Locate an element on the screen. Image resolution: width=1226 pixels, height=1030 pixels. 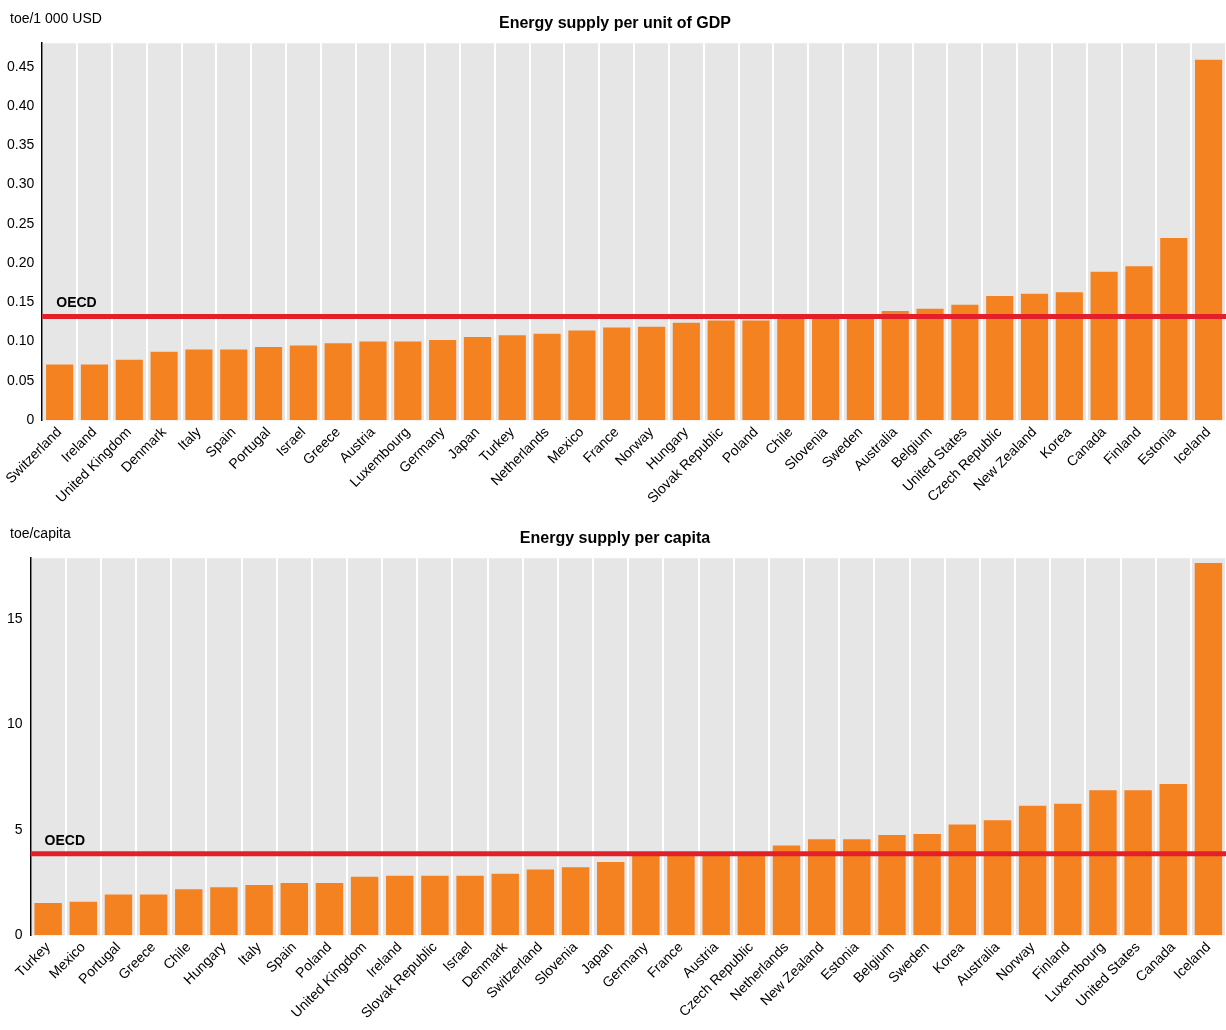
y-tick-label: 0.20 is located at coordinates (21, 261).